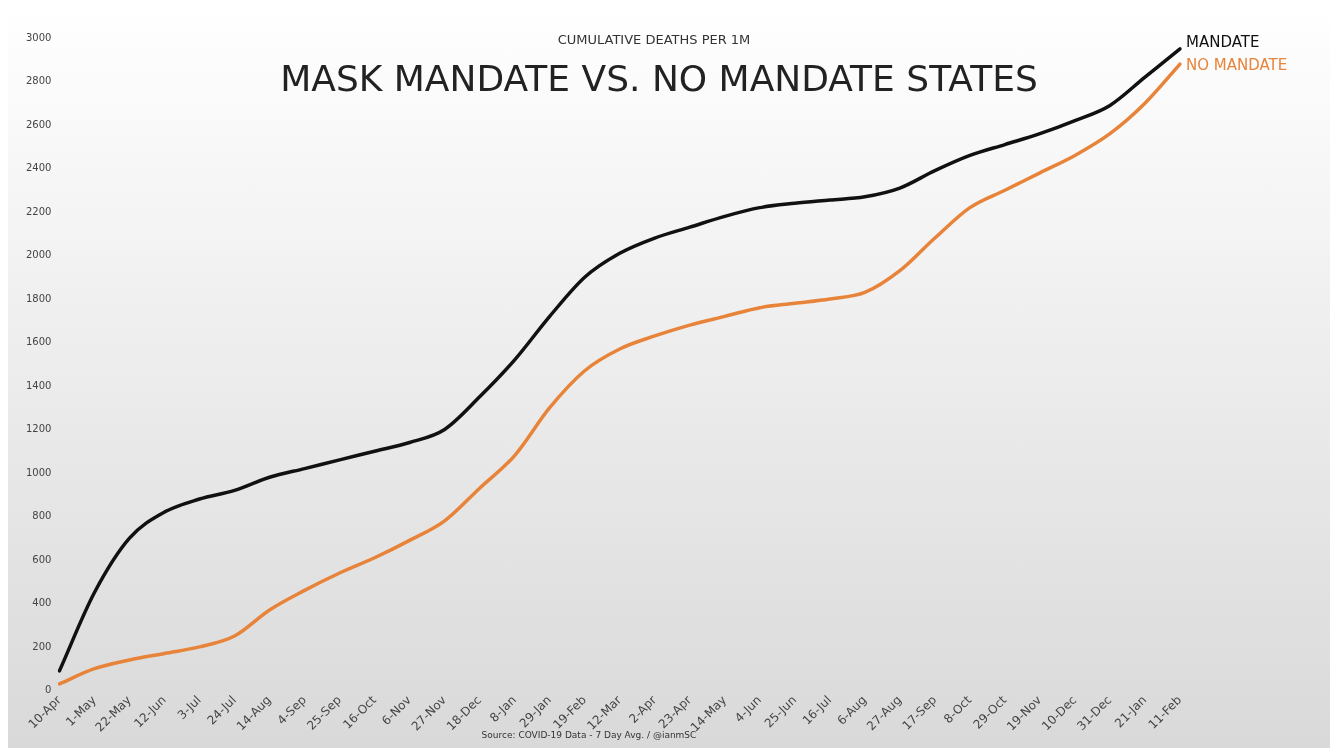 Image resolution: width=1338 pixels, height=756 pixels. Describe the element at coordinates (42, 516) in the screenshot. I see `y-tick-label: 800` at that location.